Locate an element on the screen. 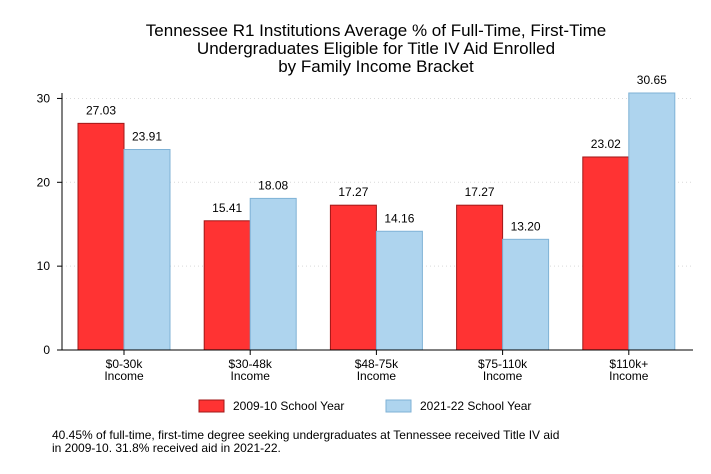  data-label: 18.08 is located at coordinates (273, 185).